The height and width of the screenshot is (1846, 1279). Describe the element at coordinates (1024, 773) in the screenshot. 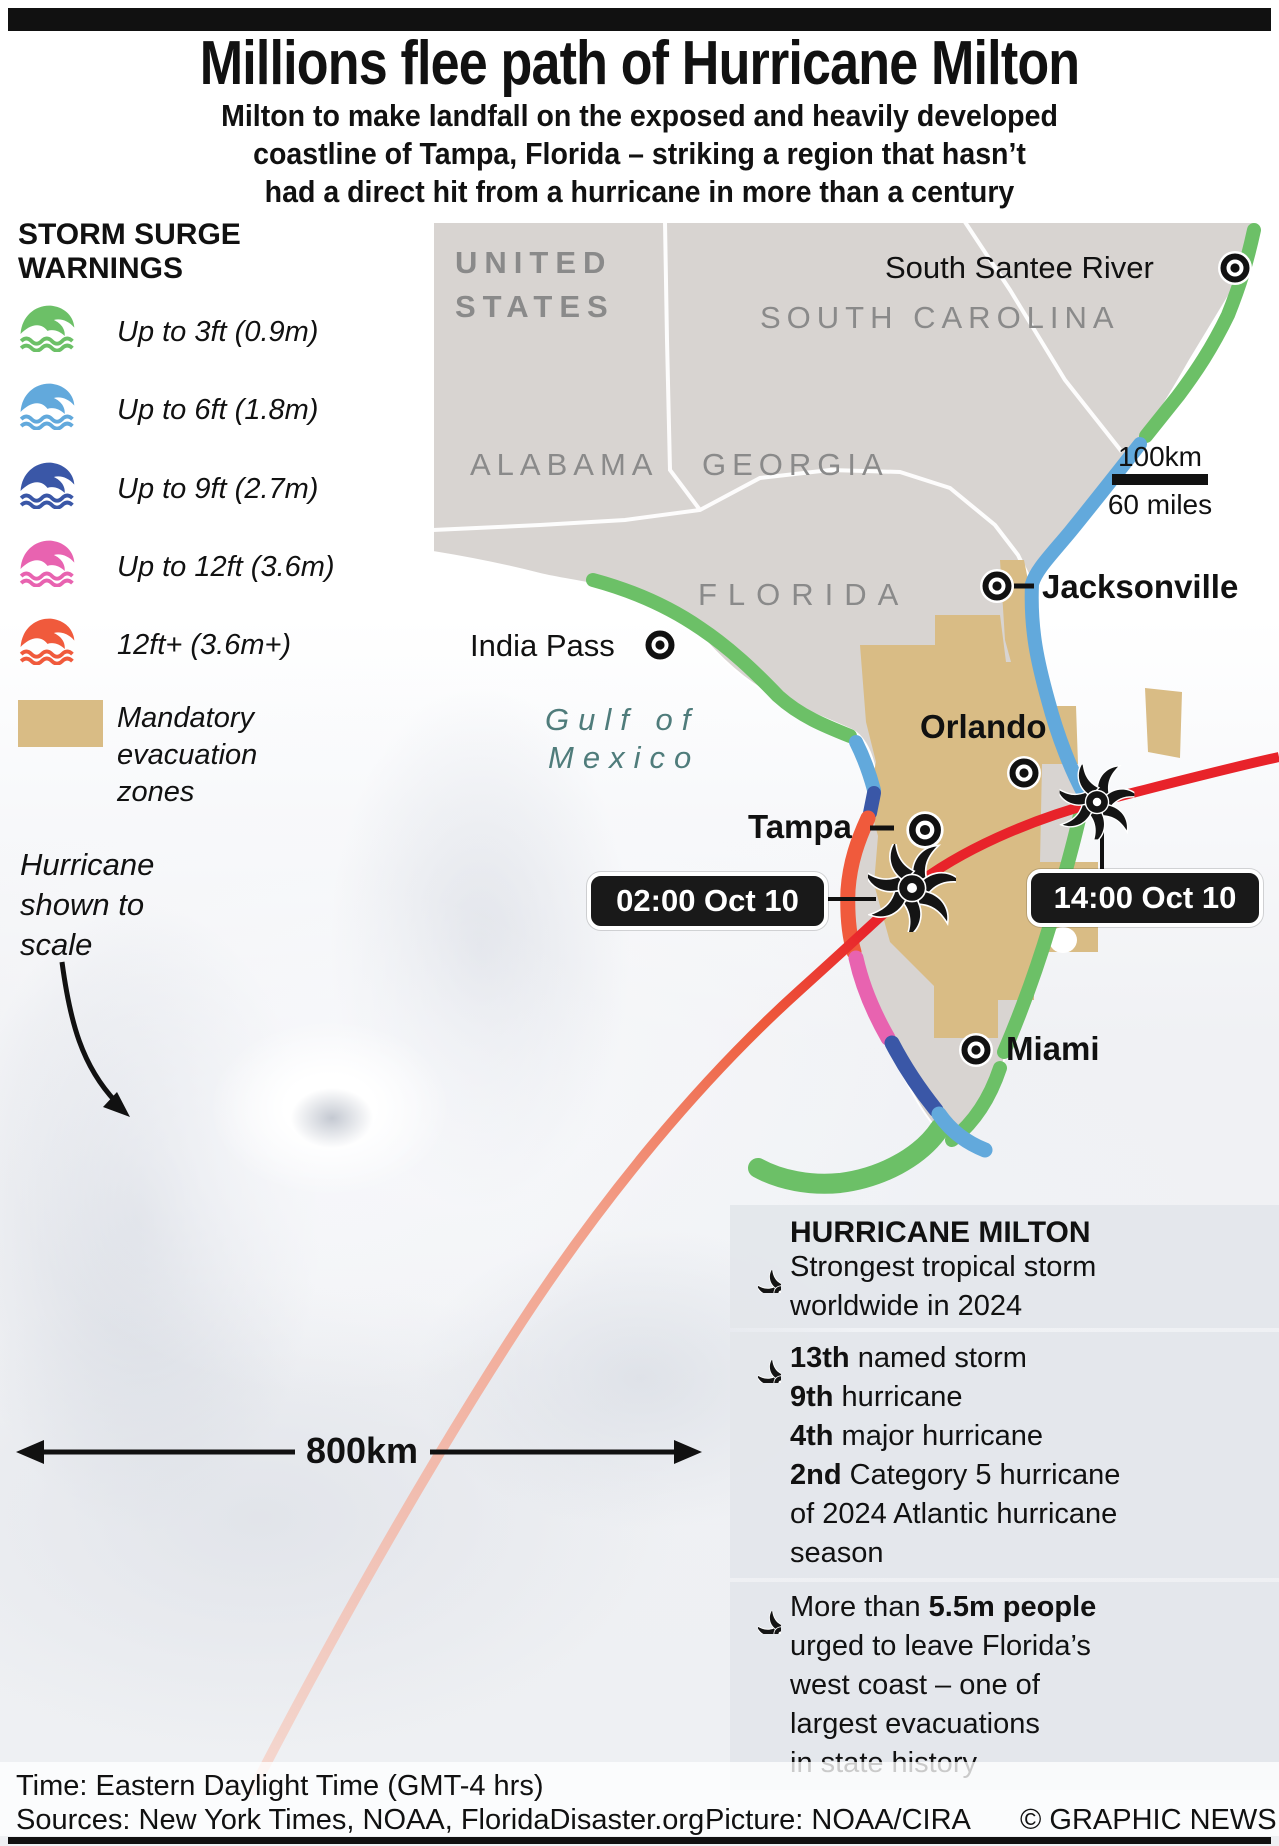

I see `target-icon-orlando` at that location.